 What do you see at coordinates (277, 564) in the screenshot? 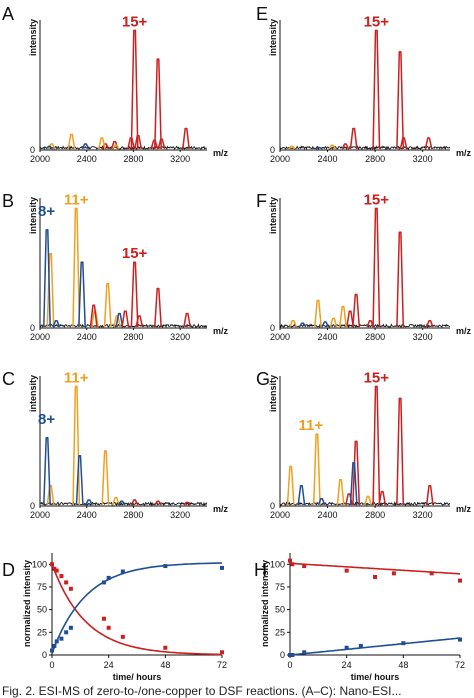
I see `y-tick-label: 100` at bounding box center [277, 564].